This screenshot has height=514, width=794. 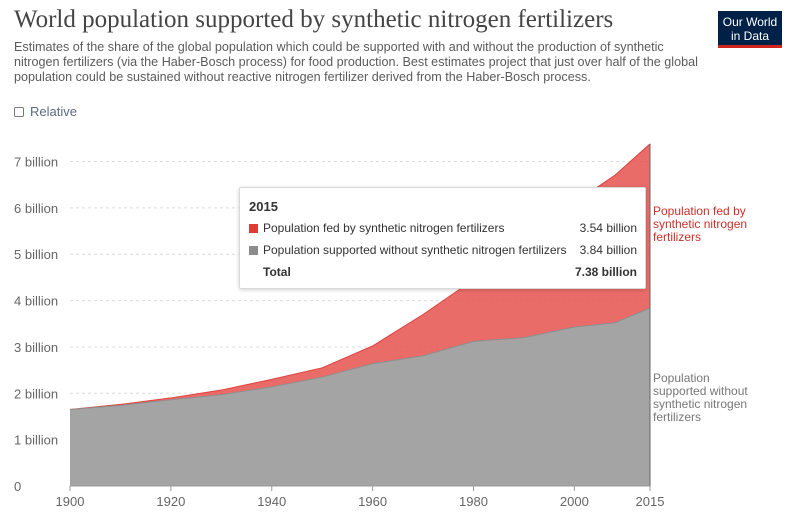 What do you see at coordinates (36, 162) in the screenshot?
I see `y-tick-label: 7 billion` at bounding box center [36, 162].